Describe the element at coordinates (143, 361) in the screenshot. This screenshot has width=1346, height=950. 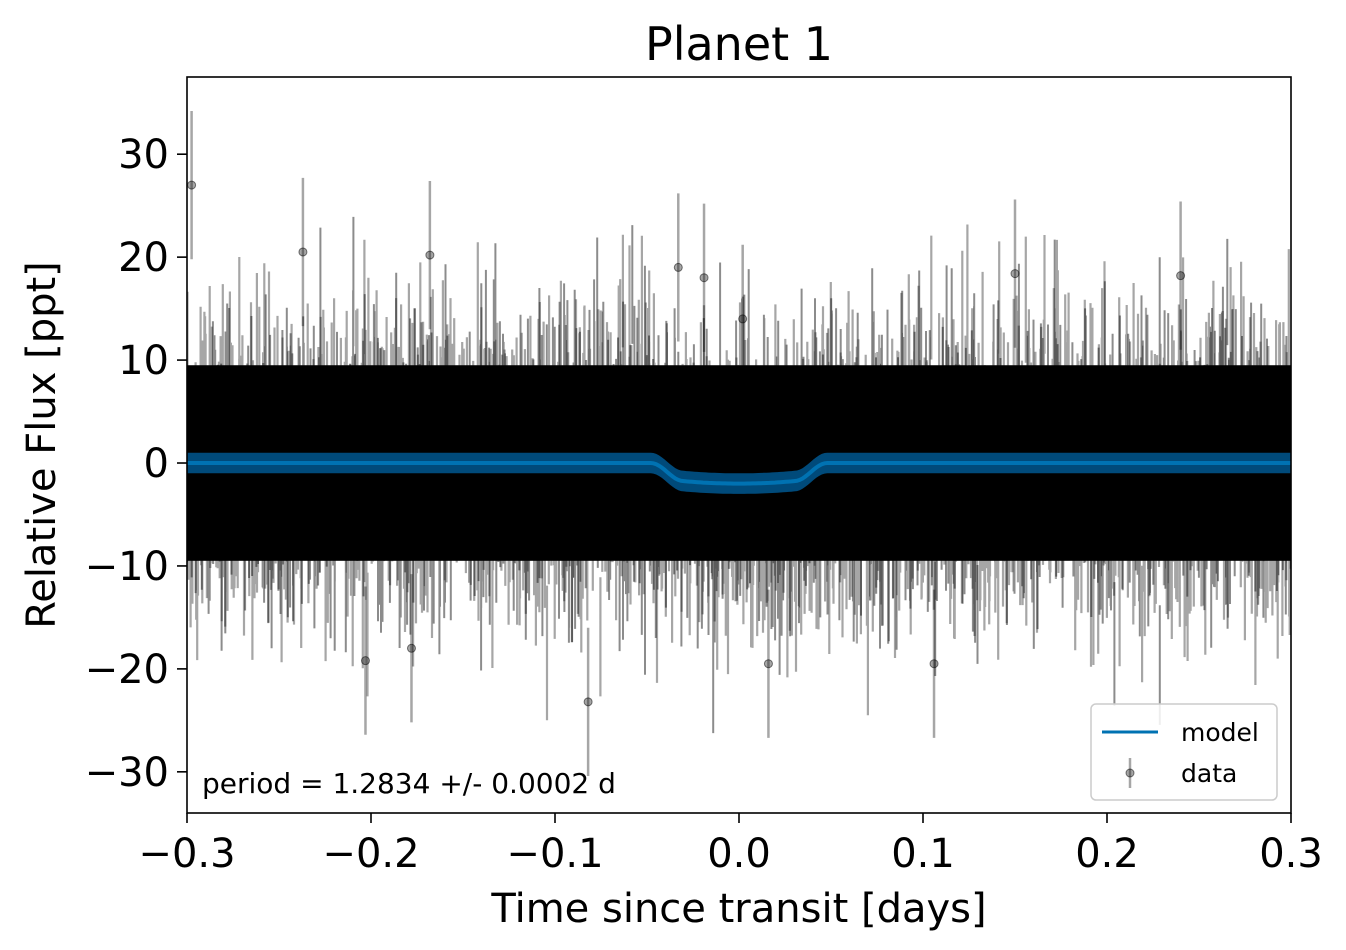
I see `y-tick-label: 10` at that location.